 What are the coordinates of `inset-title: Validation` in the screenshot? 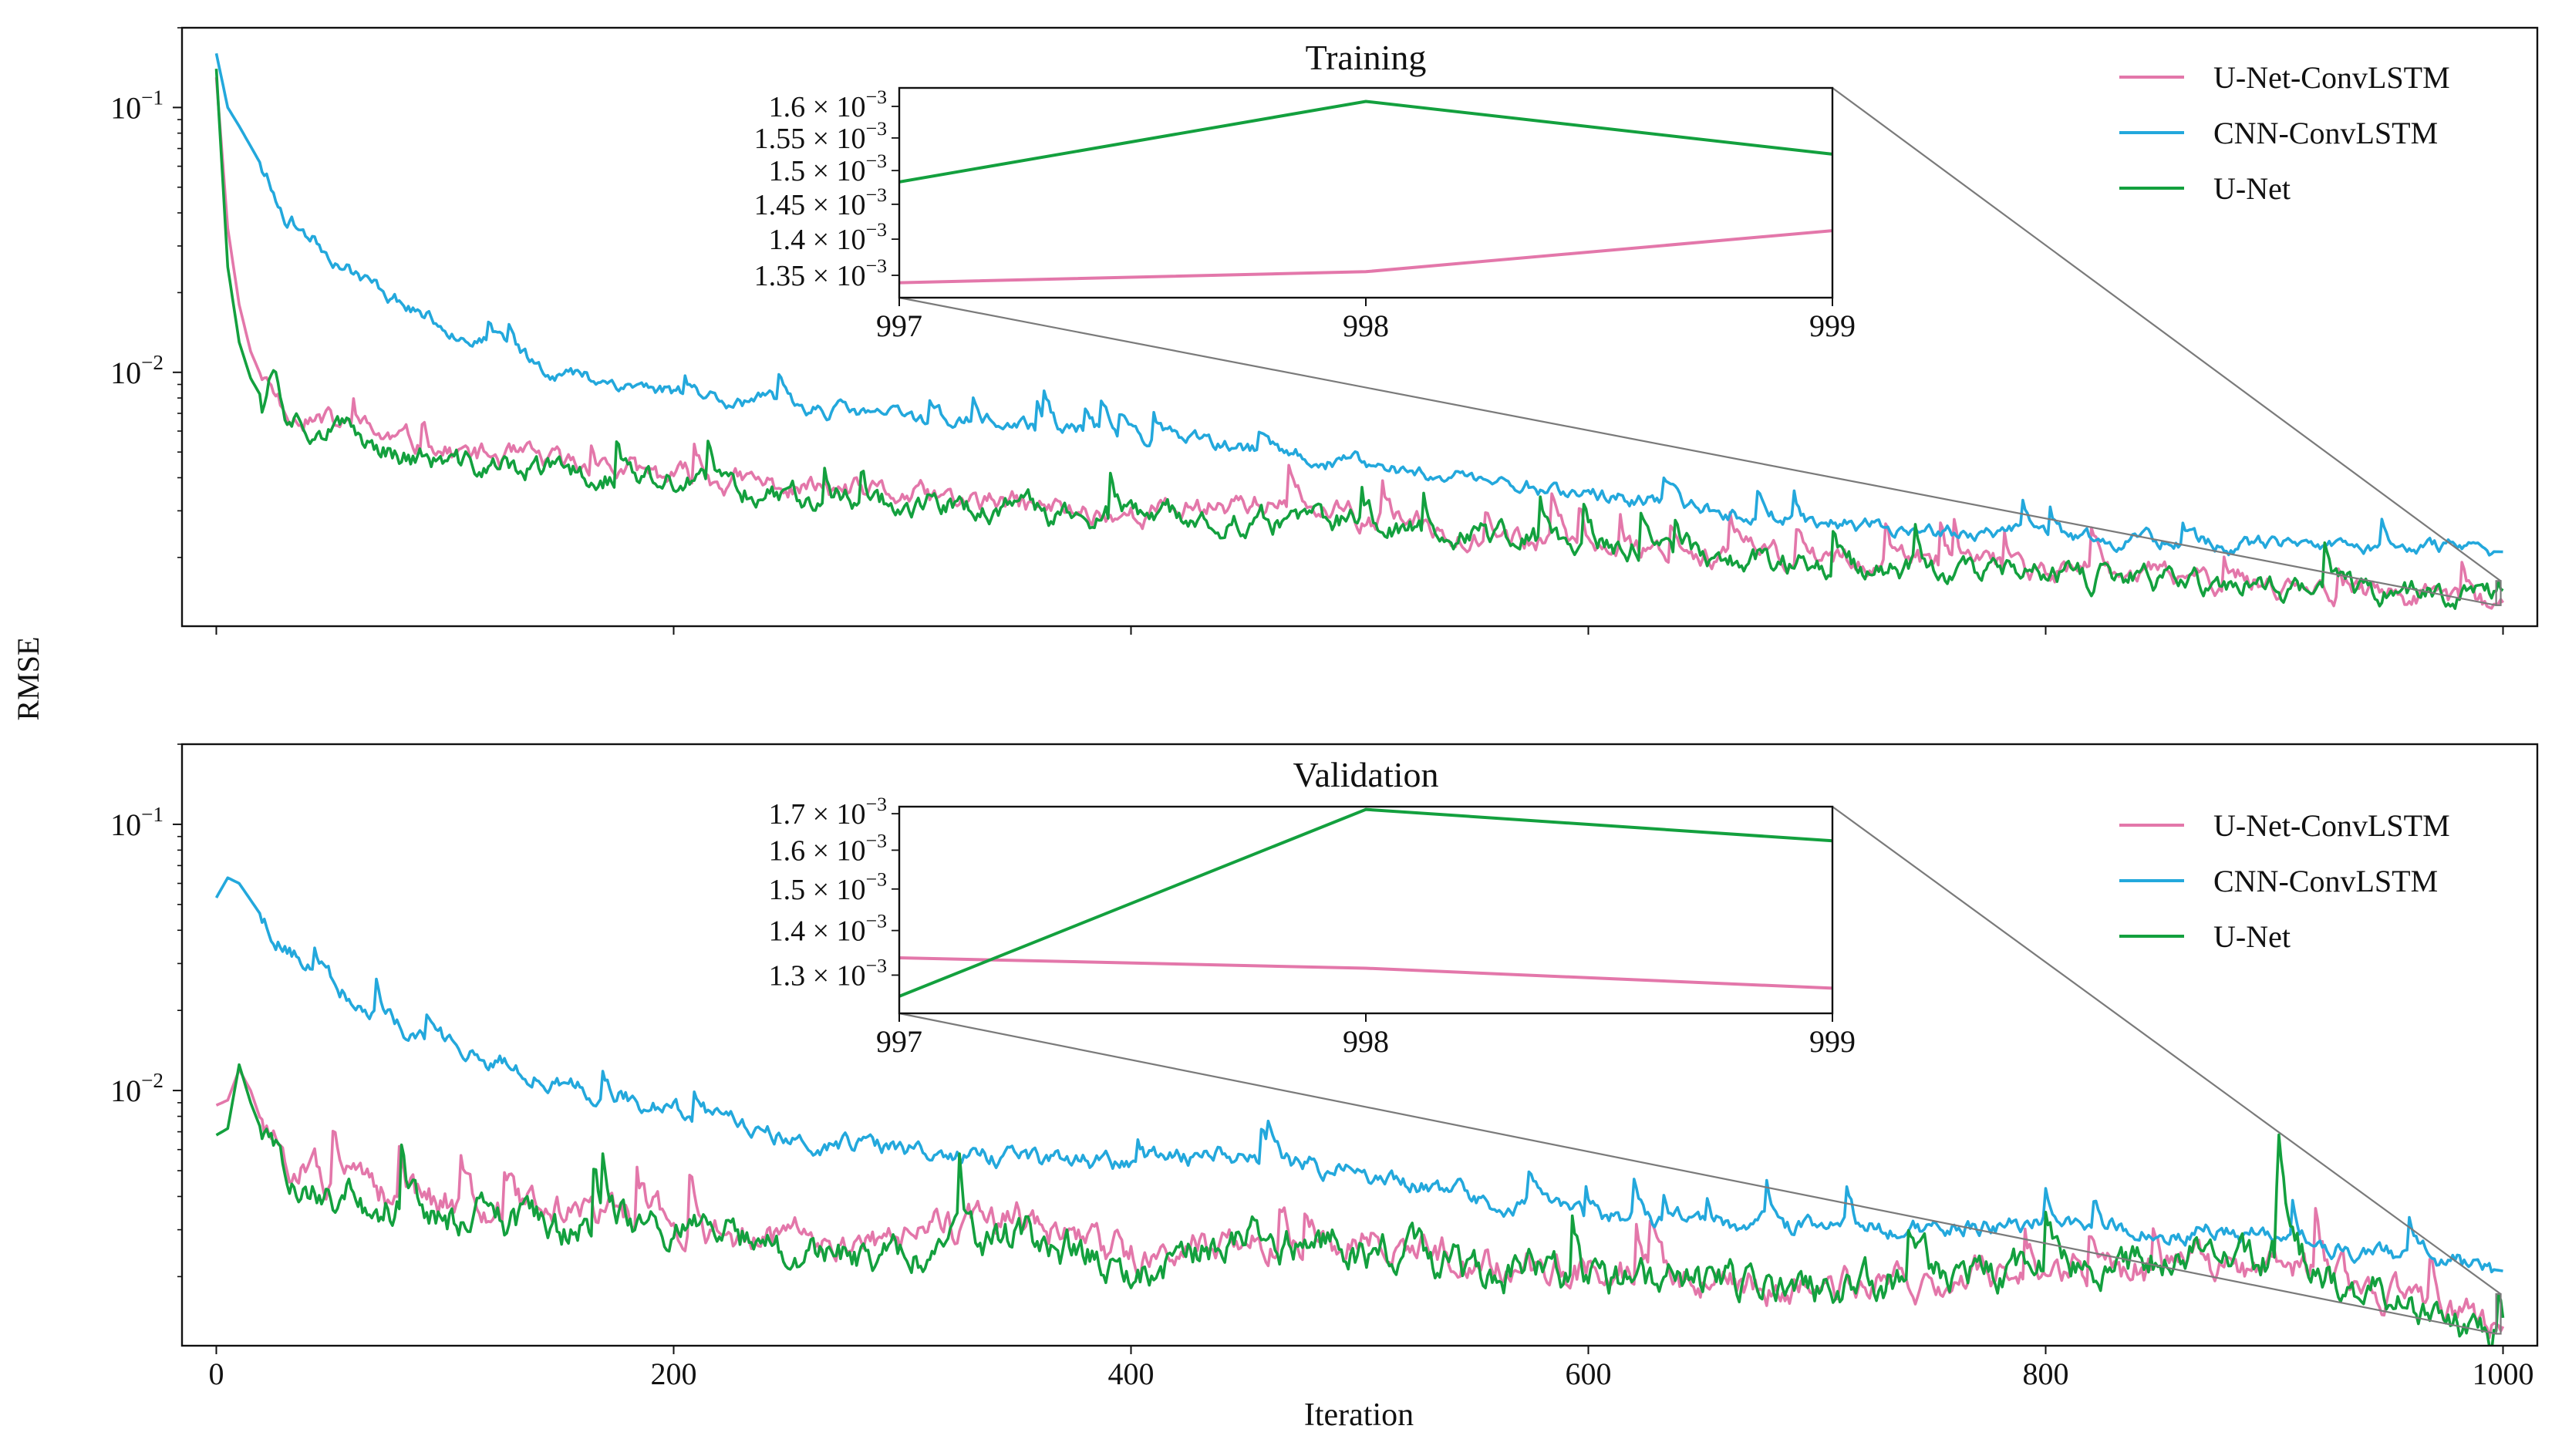 It's located at (1365, 774).